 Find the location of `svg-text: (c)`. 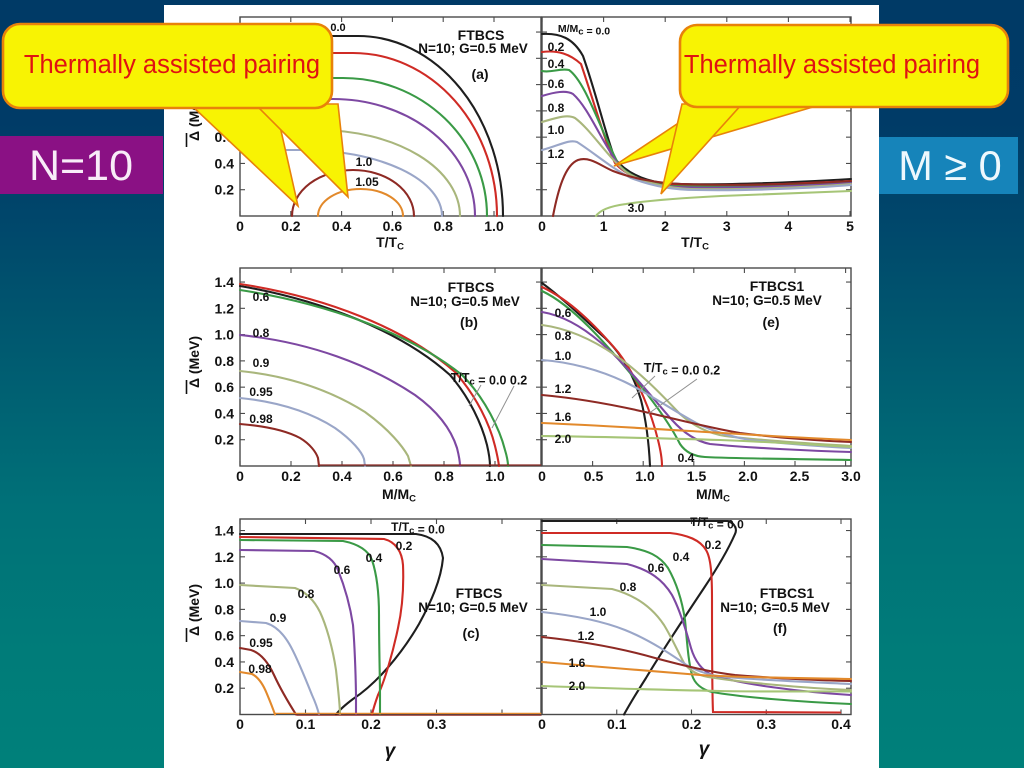

svg-text: (c) is located at coordinates (470, 633).